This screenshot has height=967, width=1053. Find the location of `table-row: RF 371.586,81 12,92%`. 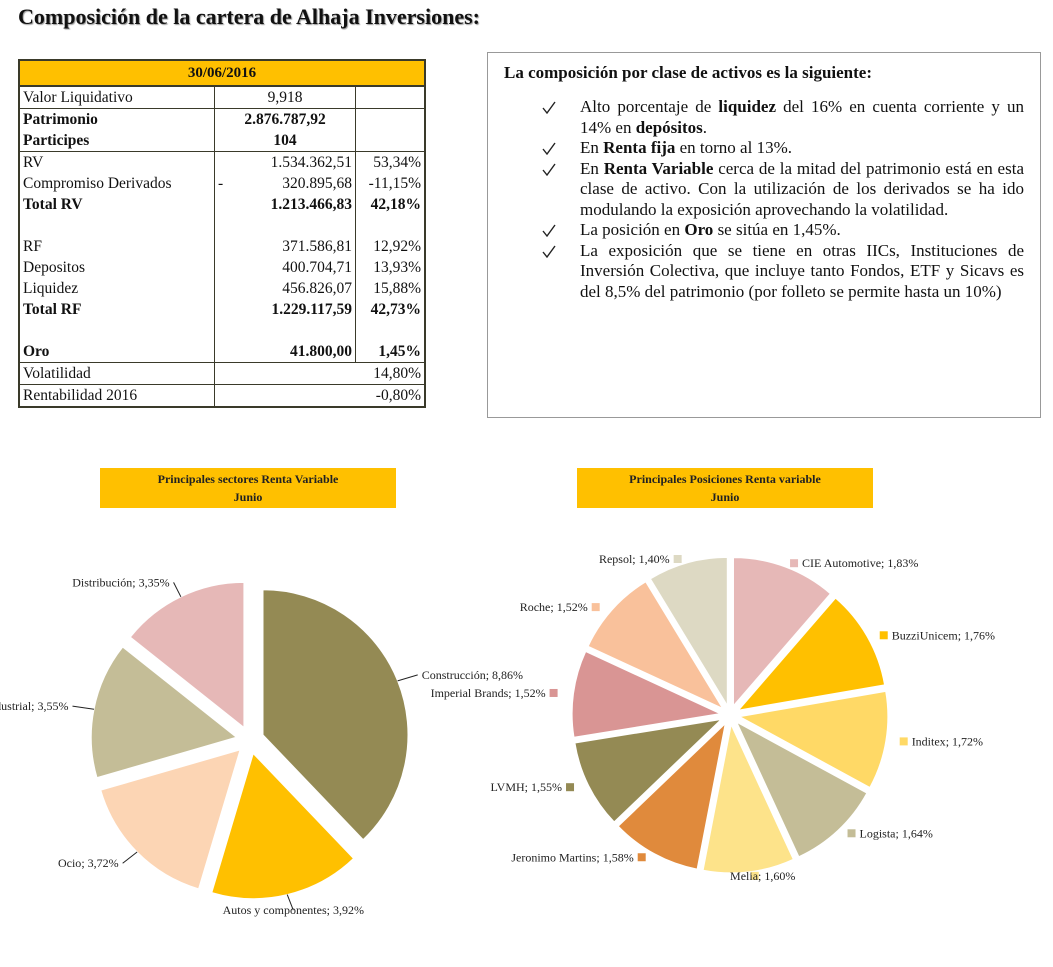

table-row: RF 371.586,81 12,92% is located at coordinates (222, 246).